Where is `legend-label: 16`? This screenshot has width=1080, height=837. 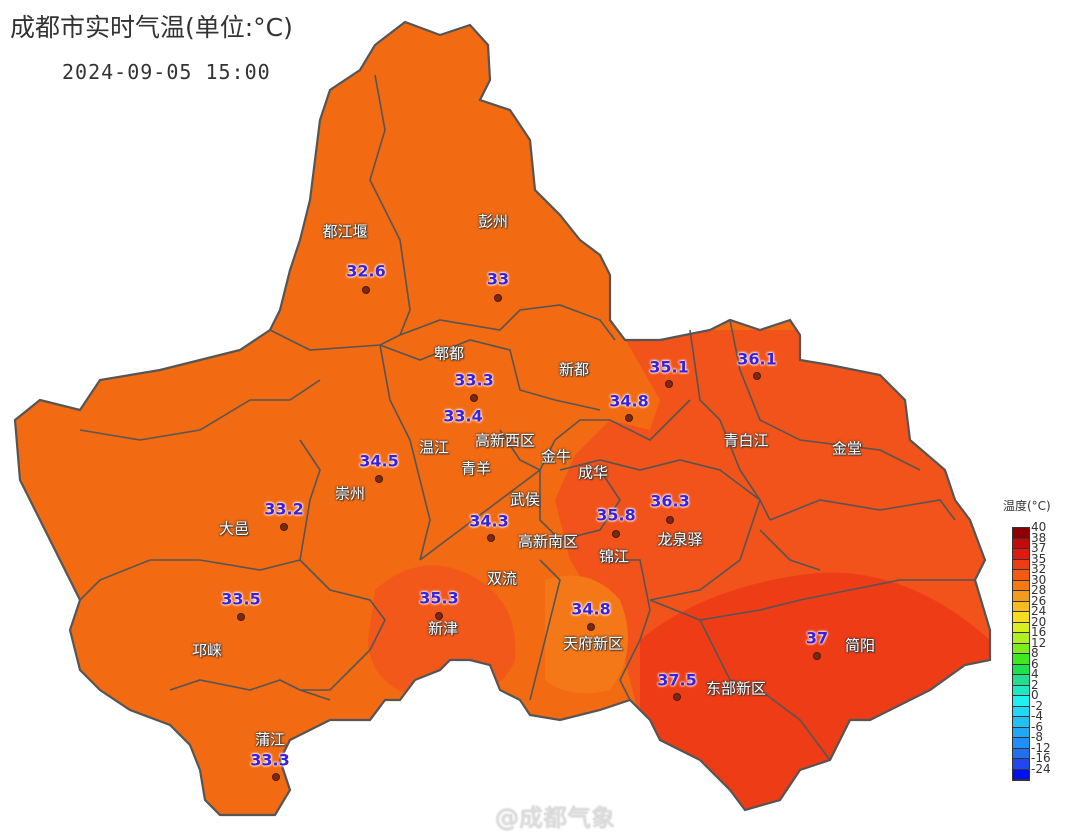
legend-label: 16 is located at coordinates (1039, 632).